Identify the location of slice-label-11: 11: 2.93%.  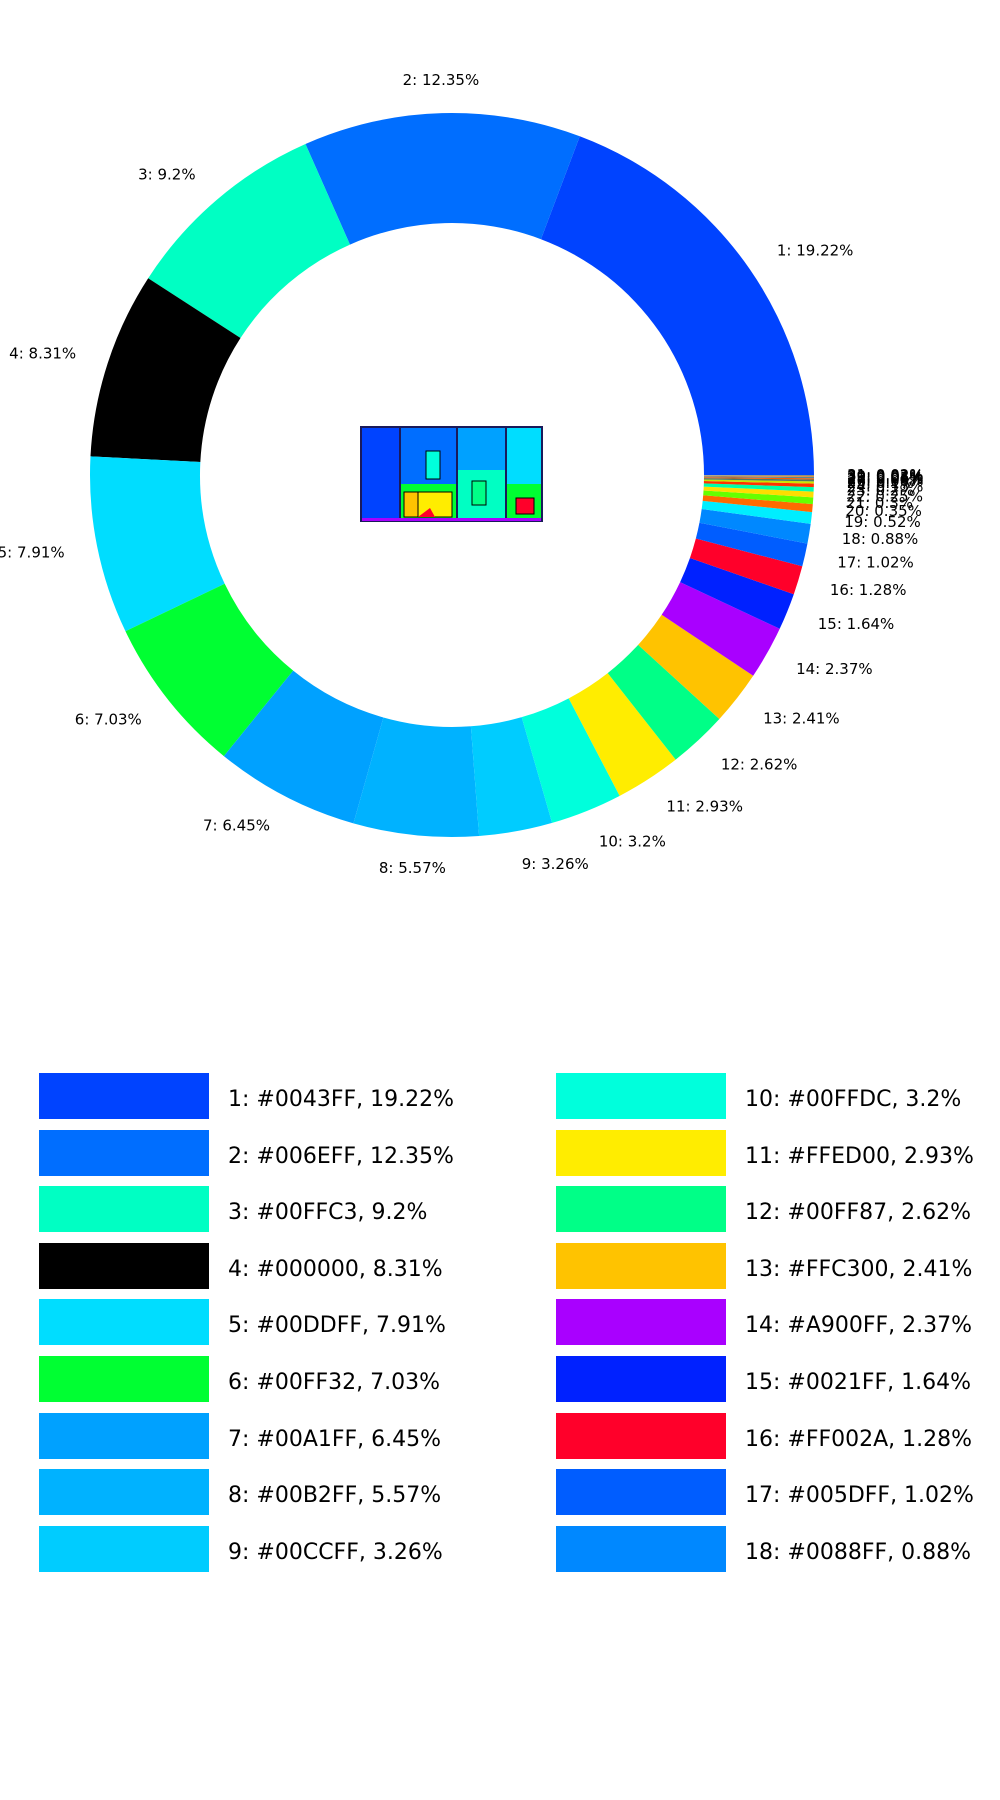
(704, 807).